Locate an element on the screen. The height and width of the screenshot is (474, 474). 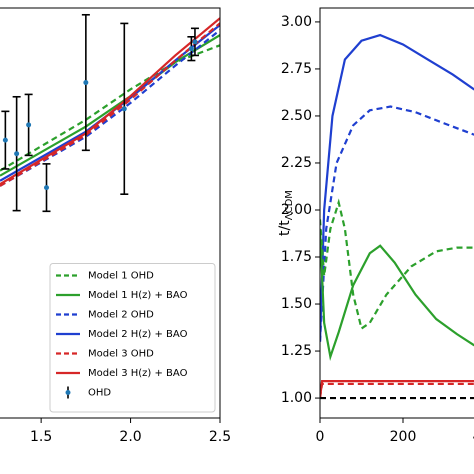
x-tick-label: 0 is located at coordinates (320, 437).